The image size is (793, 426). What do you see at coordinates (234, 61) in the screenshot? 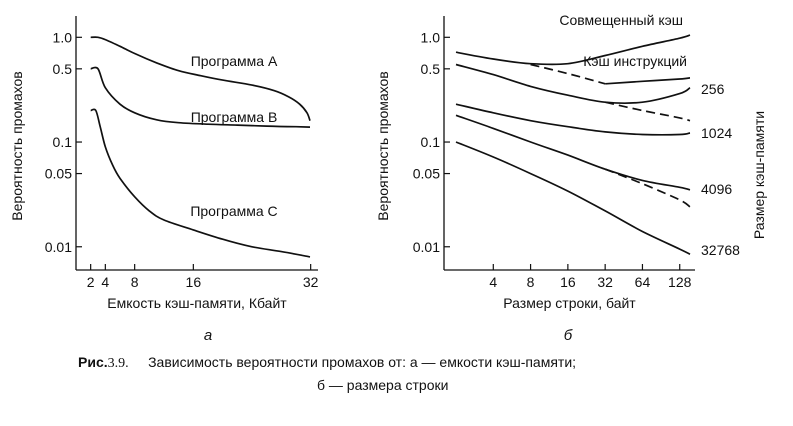
I see `series-label: Программа А` at bounding box center [234, 61].